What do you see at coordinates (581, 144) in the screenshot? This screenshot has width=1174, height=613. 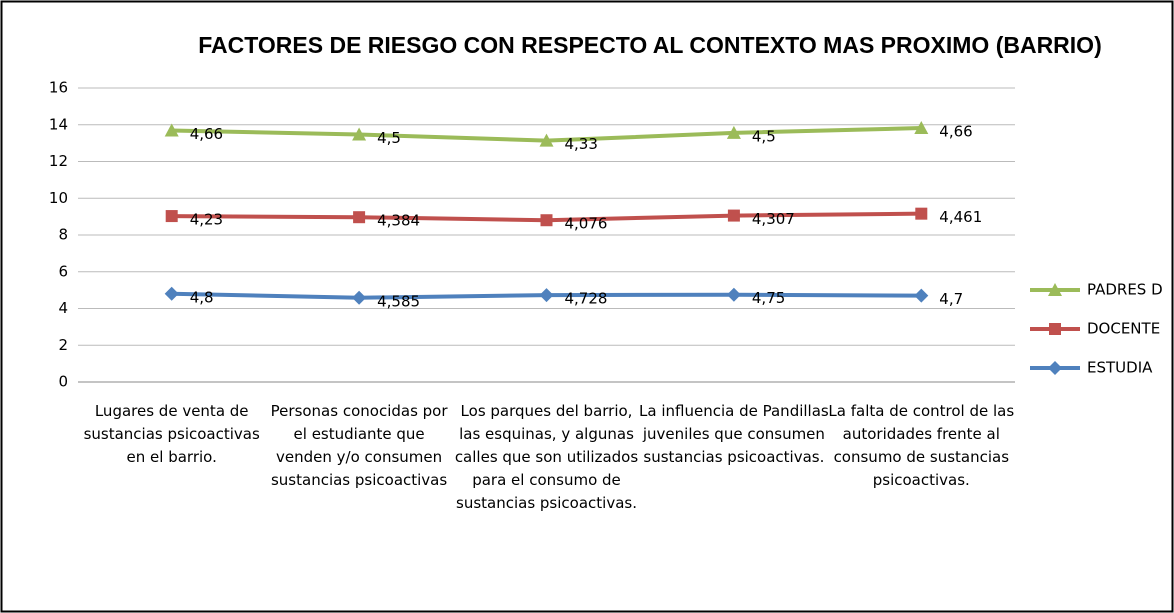 I see `data-label: 4,33` at bounding box center [581, 144].